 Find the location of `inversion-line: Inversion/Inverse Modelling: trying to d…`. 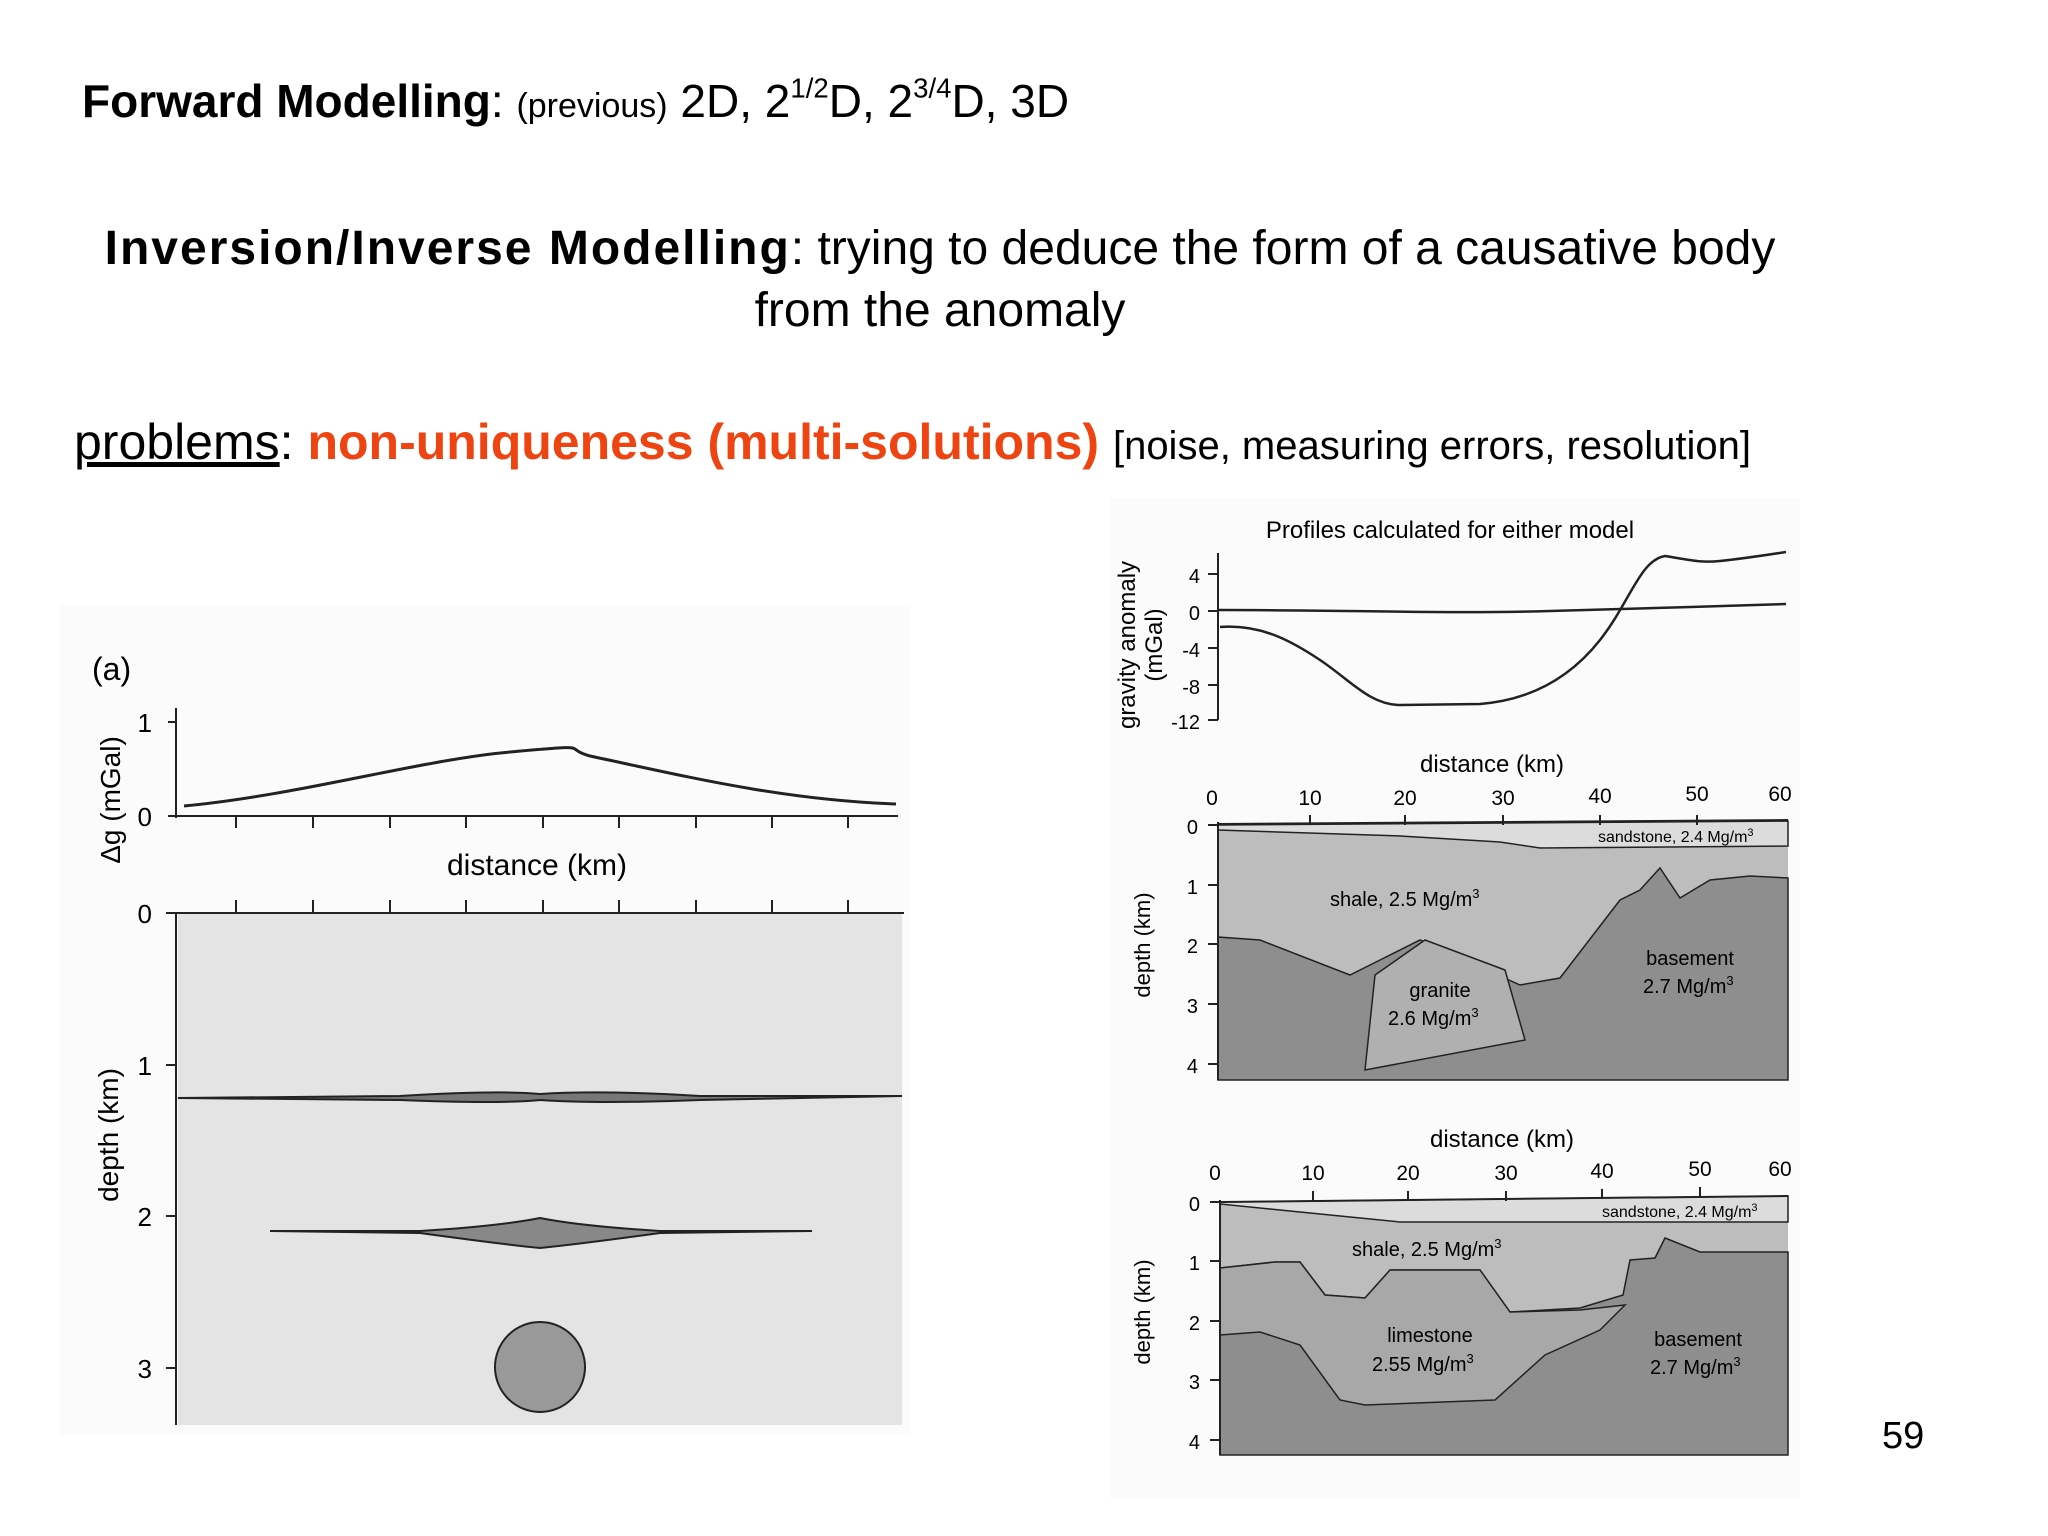

inversion-line: Inversion/Inverse Modelling: trying to d… is located at coordinates (940, 280).